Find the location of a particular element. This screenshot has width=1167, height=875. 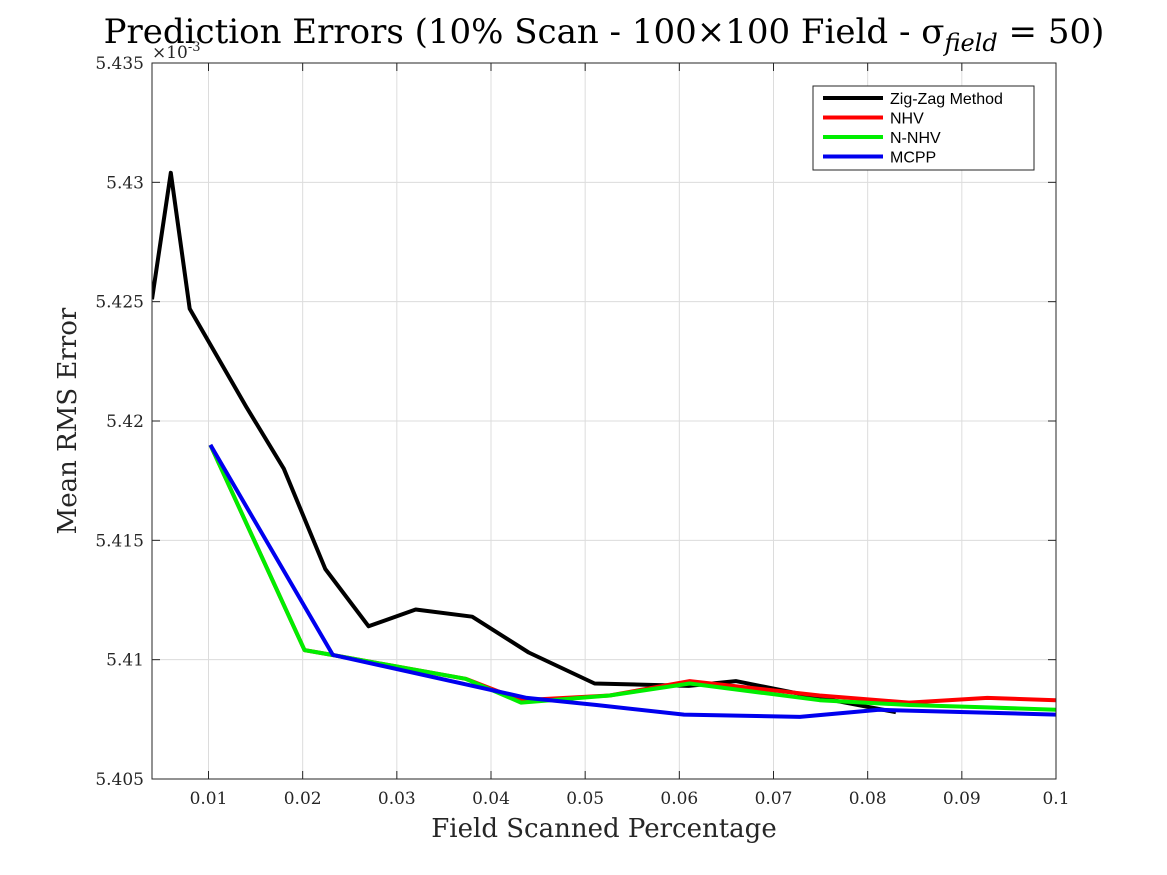

x-tick-label: 0.07 is located at coordinates (774, 799).